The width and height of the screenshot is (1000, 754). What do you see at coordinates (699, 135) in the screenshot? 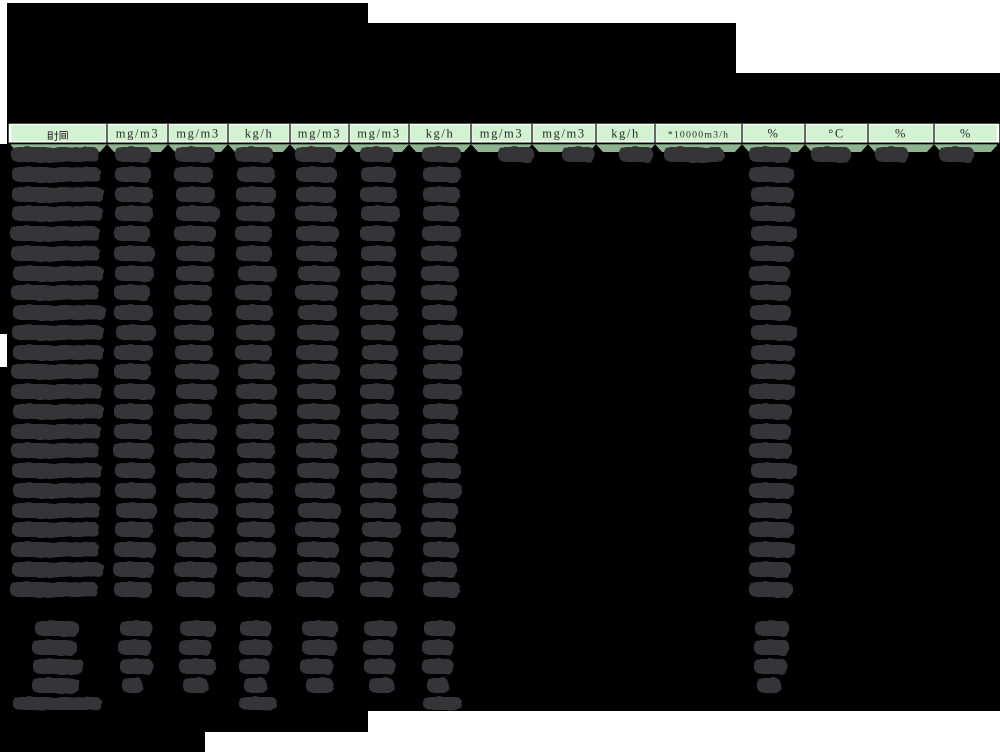
I see `svg-text: *10000m3/h` at bounding box center [699, 135].